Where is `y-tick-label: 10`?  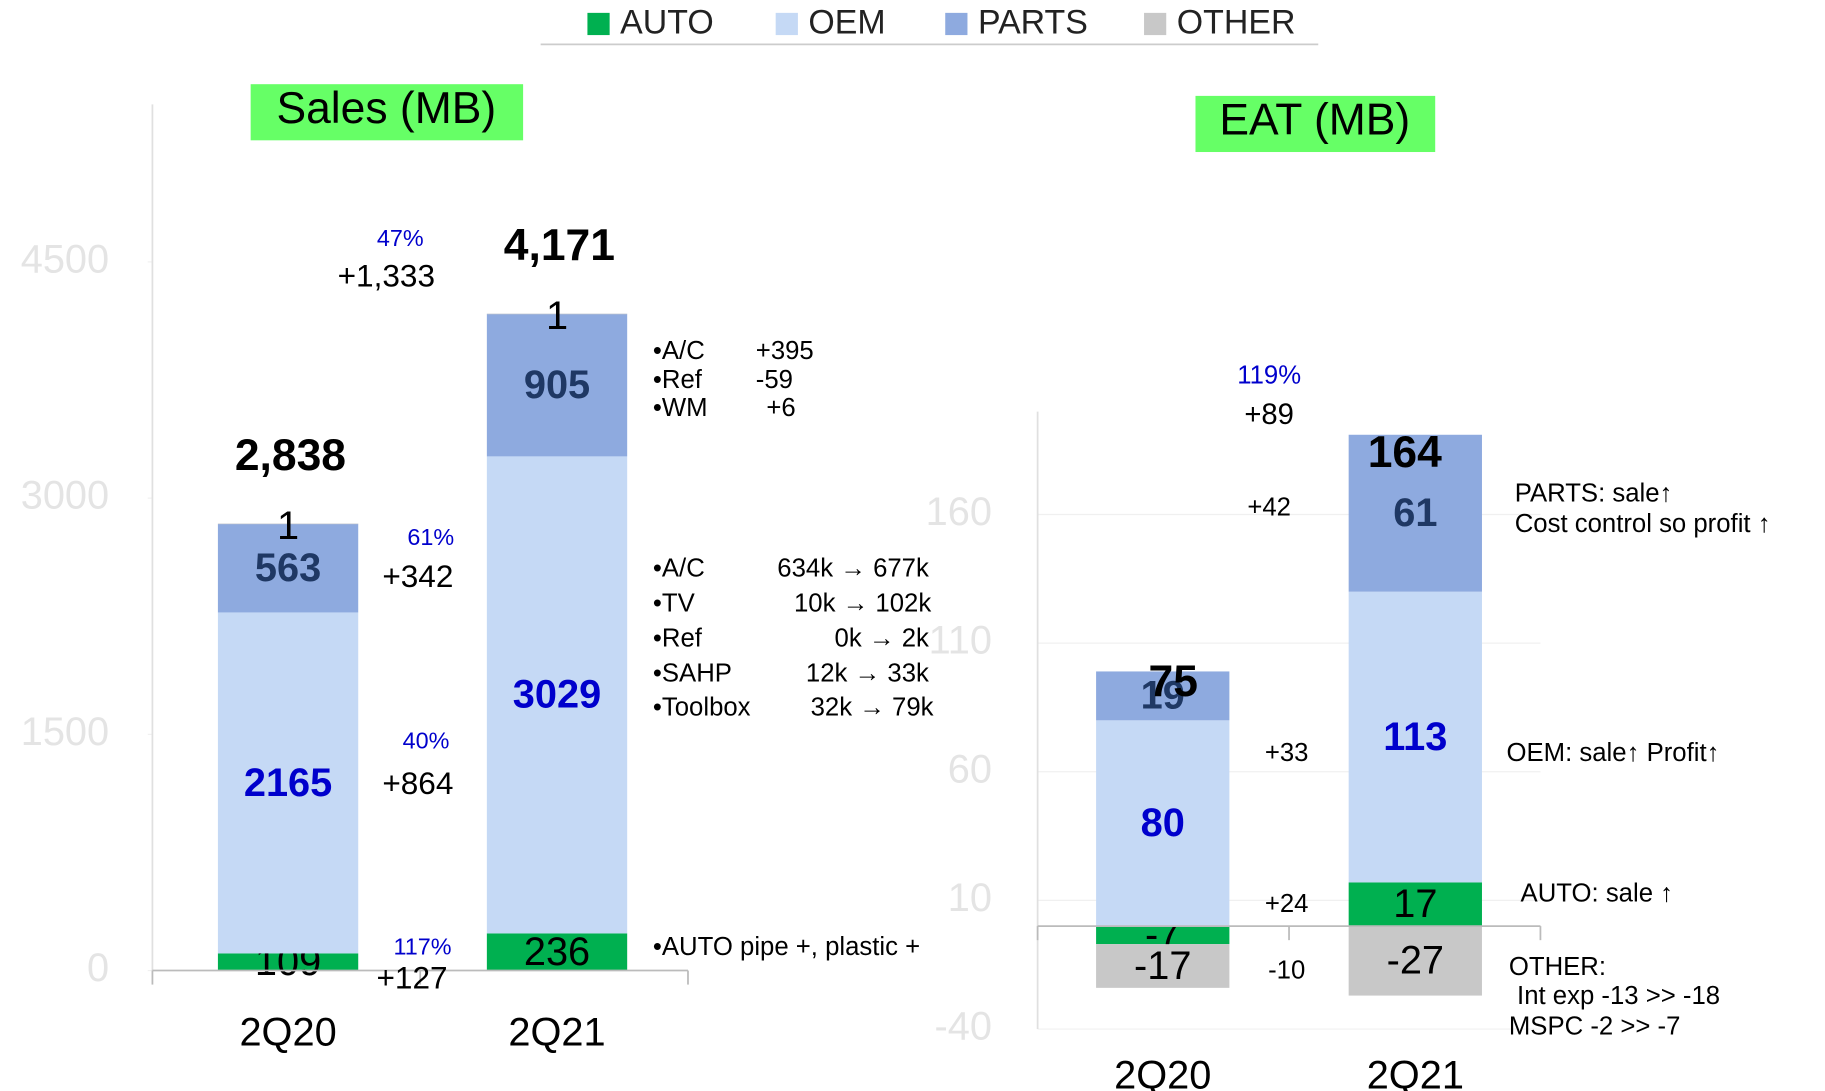
y-tick-label: 10 is located at coordinates (970, 898).